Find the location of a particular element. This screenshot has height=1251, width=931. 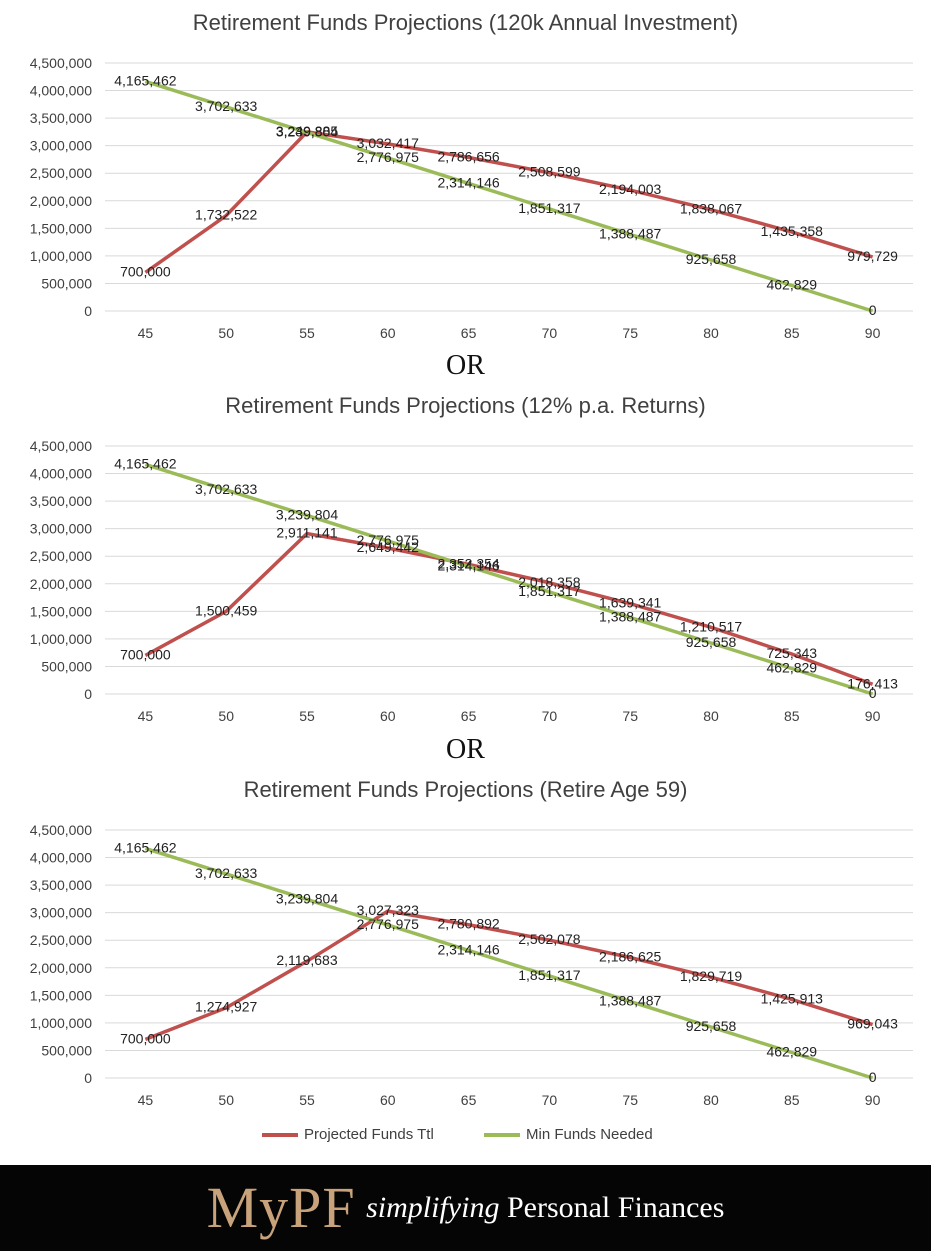

data-label: 2,786,656 is located at coordinates (468, 156).